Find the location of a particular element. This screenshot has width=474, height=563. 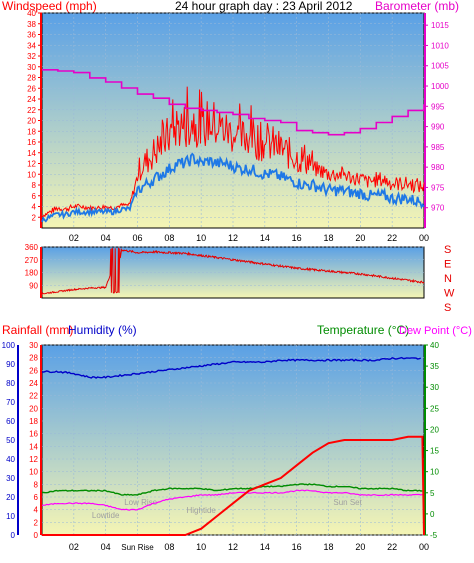

y-tick-label: 16 is located at coordinates (31, 142).